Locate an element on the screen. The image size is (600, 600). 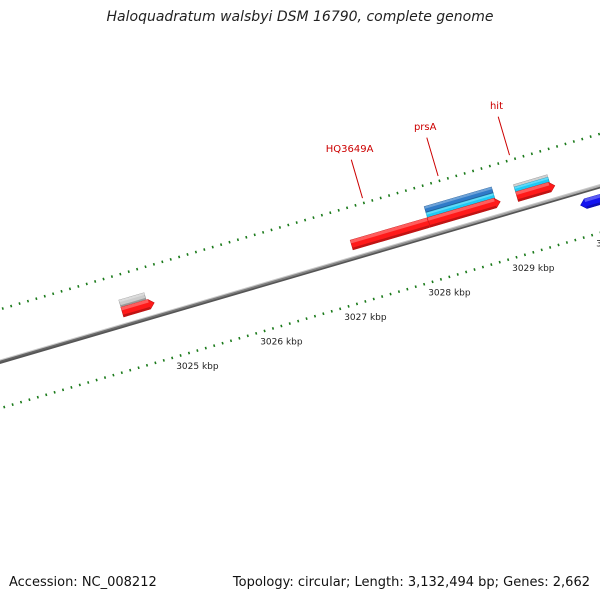
feature-HQ3649A is located at coordinates (391, 234).